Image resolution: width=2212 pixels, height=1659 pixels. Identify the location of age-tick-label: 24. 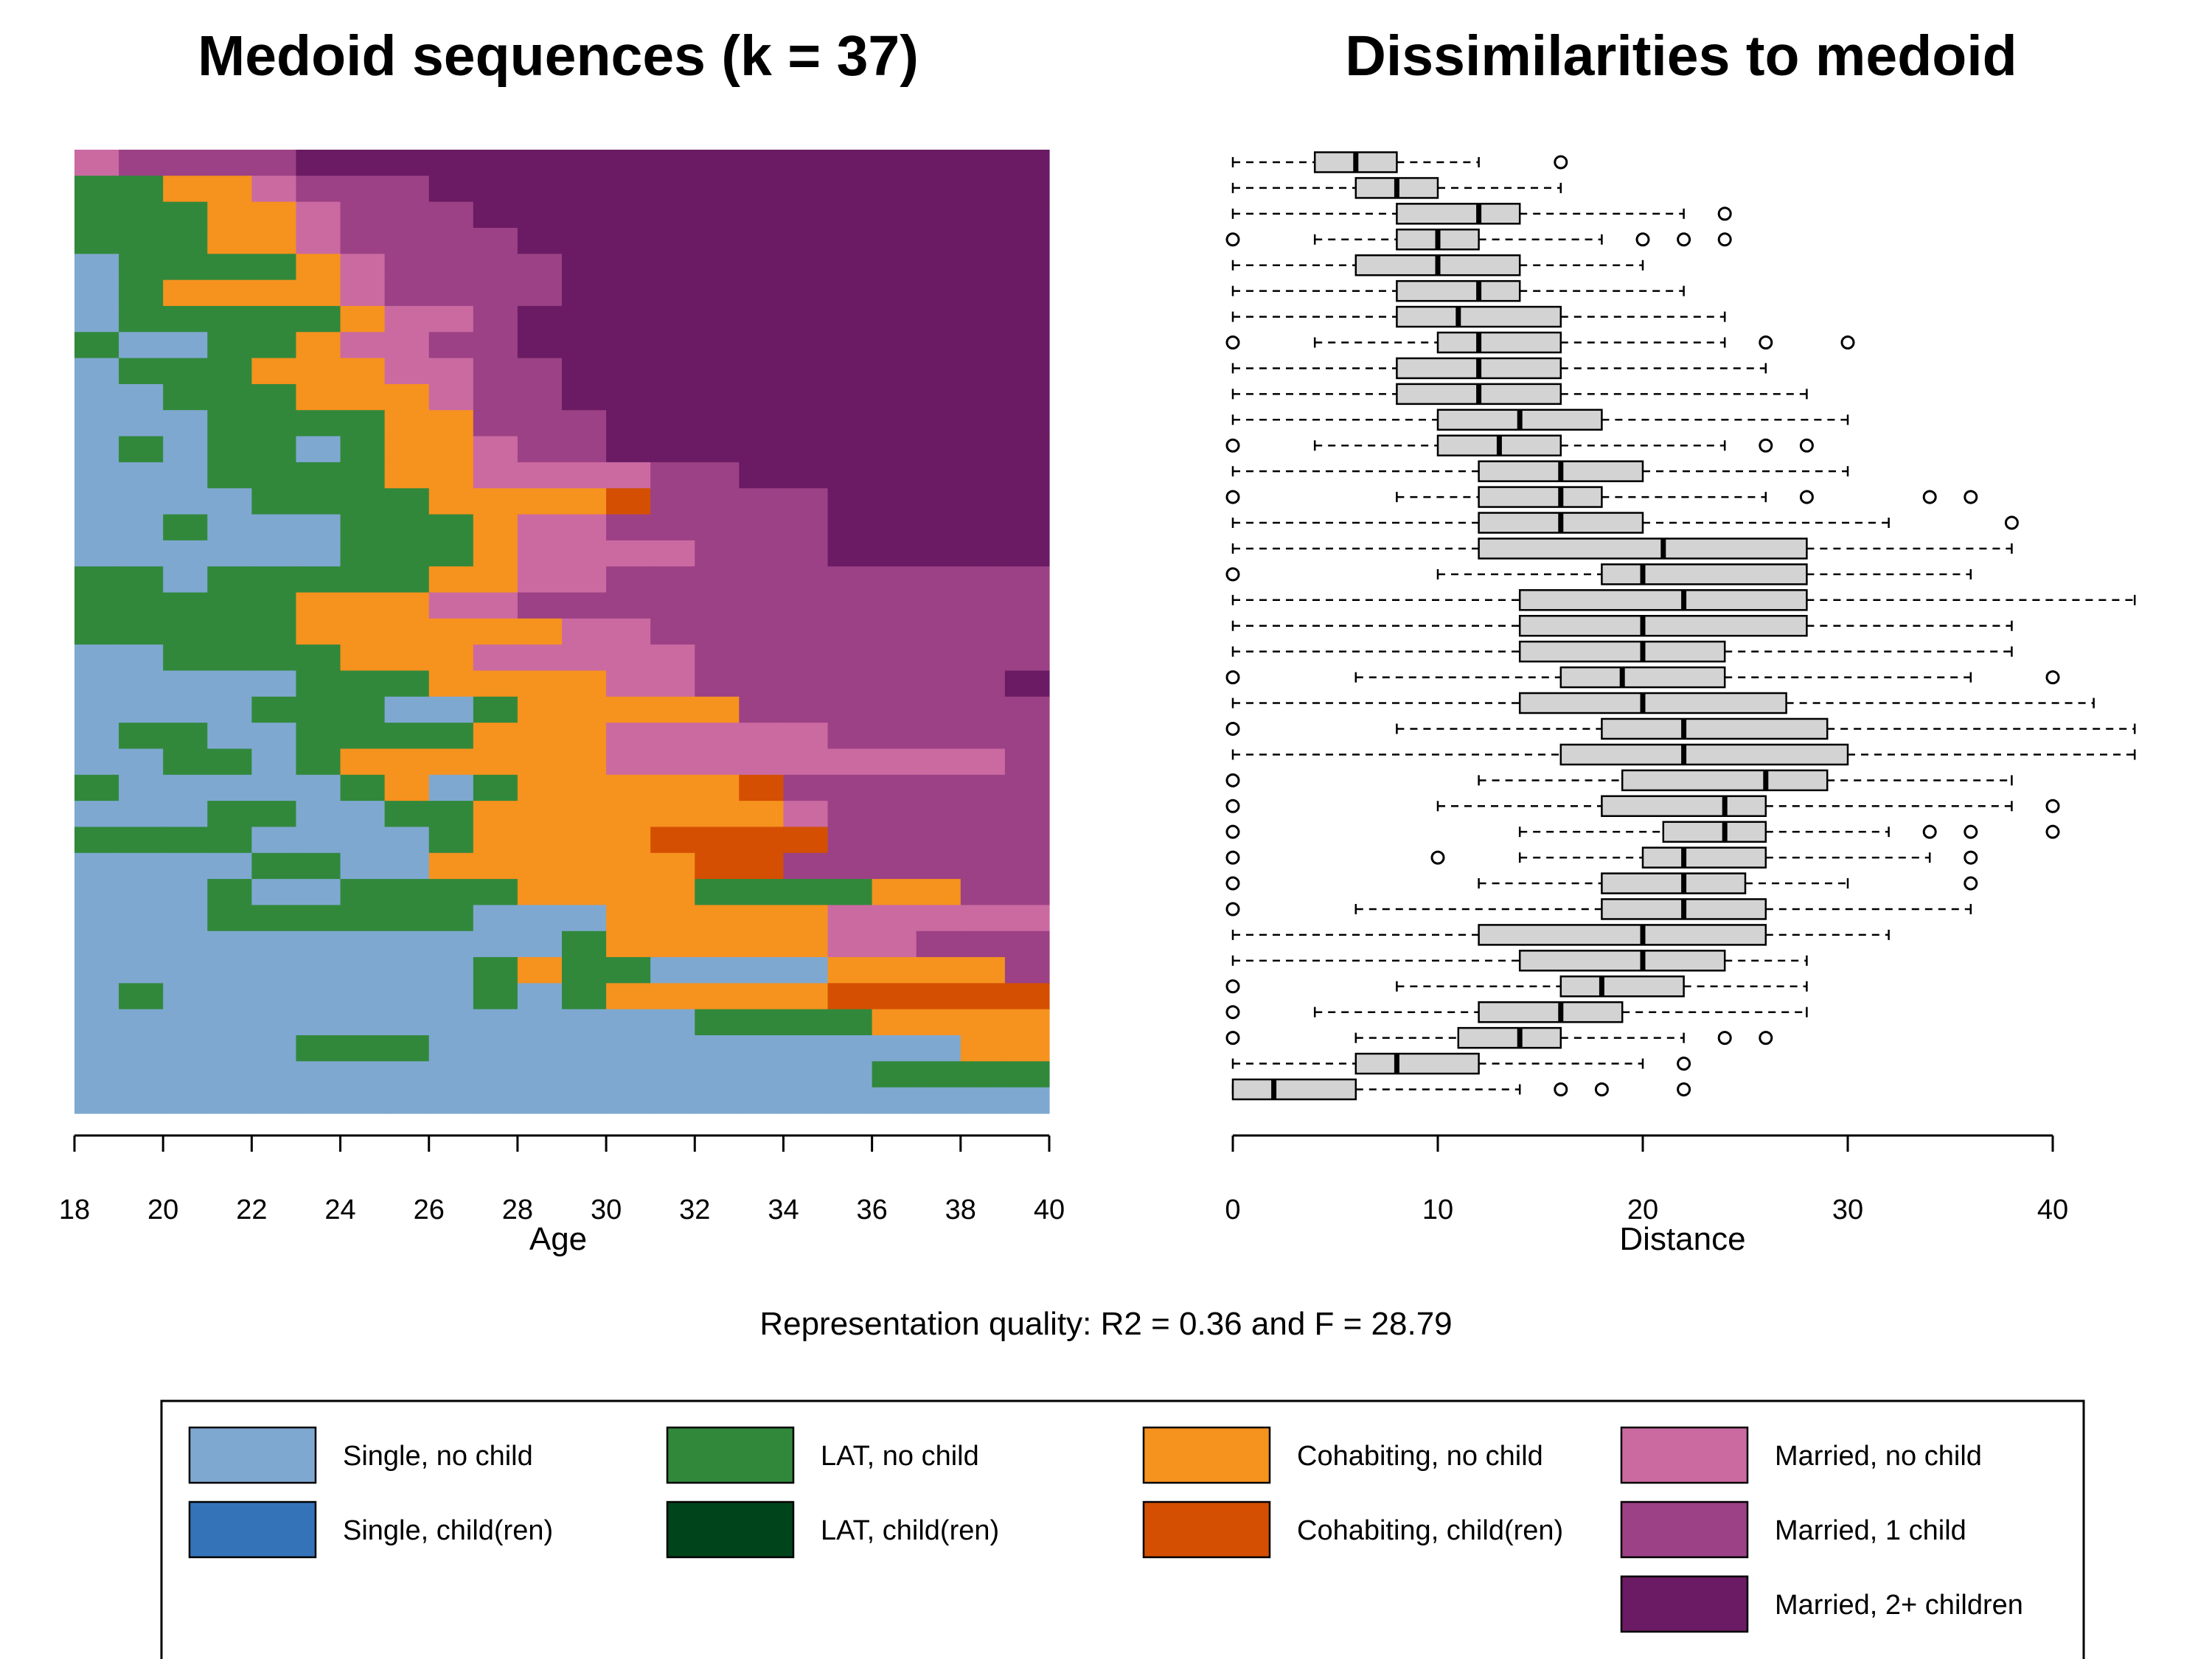
(339, 1209).